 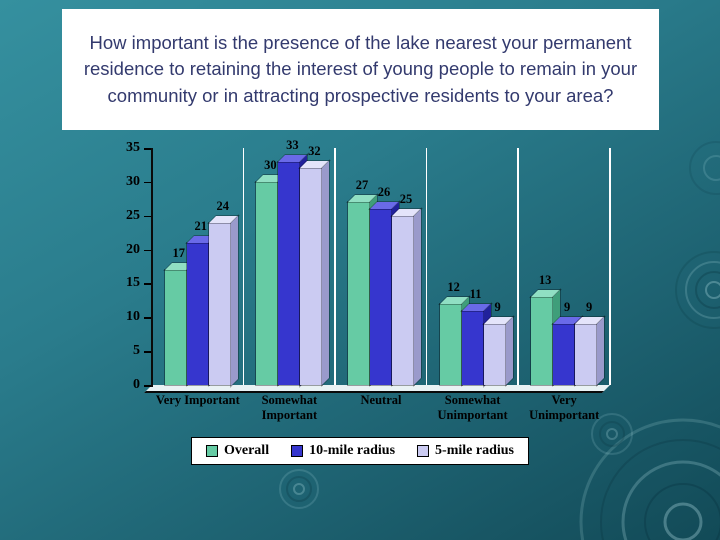 What do you see at coordinates (362, 185) in the screenshot?
I see `bar-value-label: 27` at bounding box center [362, 185].